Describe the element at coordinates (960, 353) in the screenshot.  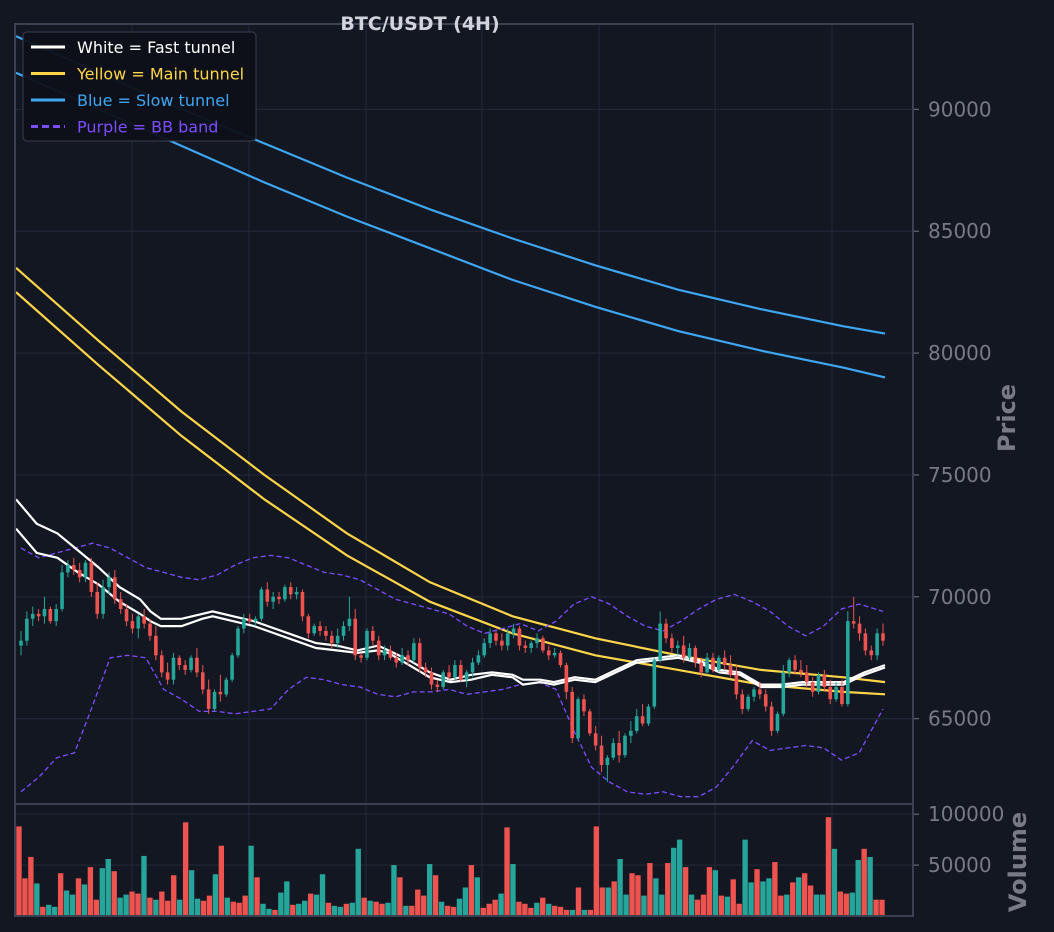
I see `price-tick-label: 80000` at that location.